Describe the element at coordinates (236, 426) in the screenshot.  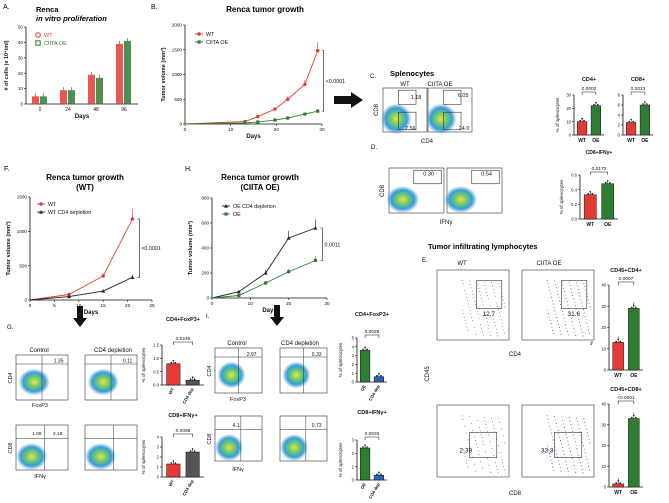
I see `panel-i-ifng-ctrl-gate-value: 4.1` at that location.